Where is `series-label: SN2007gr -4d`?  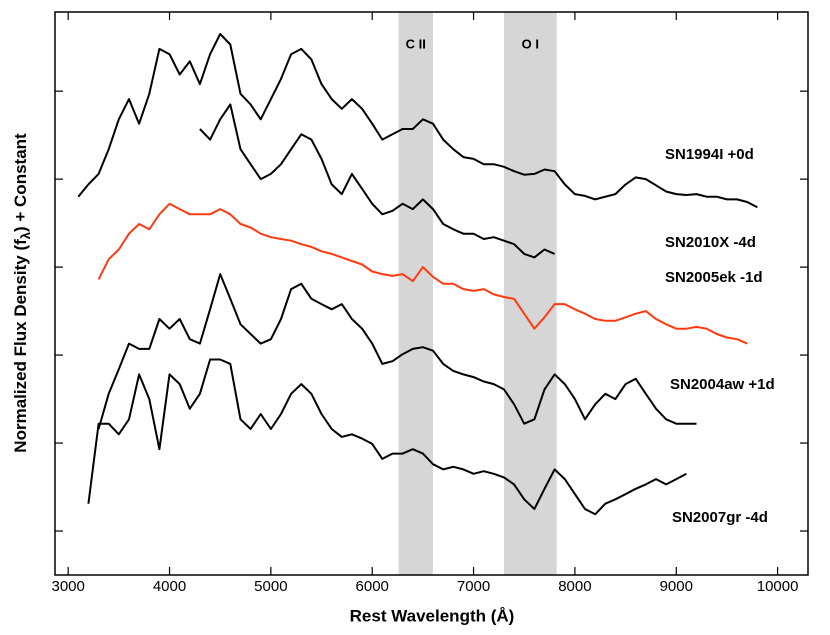 series-label: SN2007gr -4d is located at coordinates (720, 517).